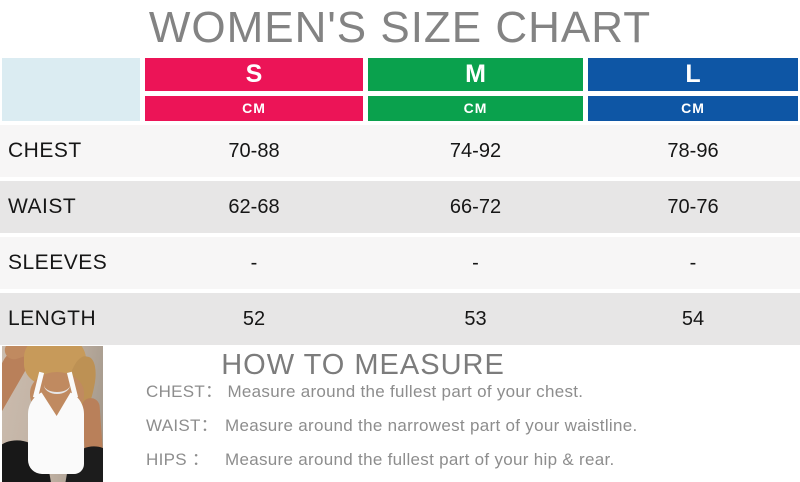 The image size is (800, 482). Describe the element at coordinates (475, 319) in the screenshot. I see `cell-value: 53` at that location.